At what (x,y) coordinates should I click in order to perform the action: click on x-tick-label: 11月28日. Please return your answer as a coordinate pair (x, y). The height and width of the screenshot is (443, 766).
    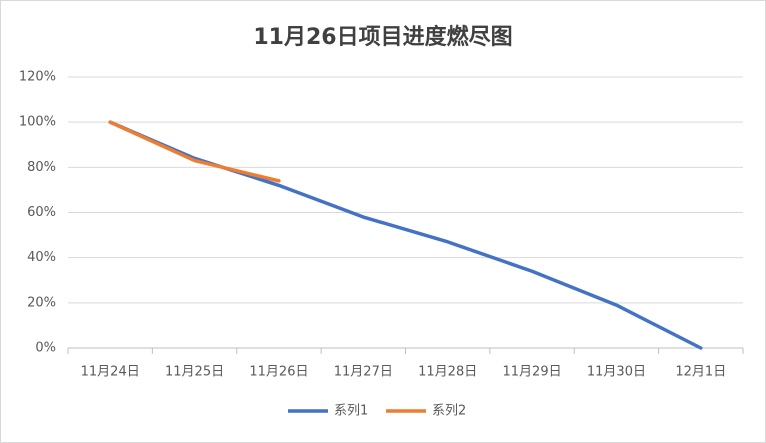
    Looking at the image, I should click on (447, 372).